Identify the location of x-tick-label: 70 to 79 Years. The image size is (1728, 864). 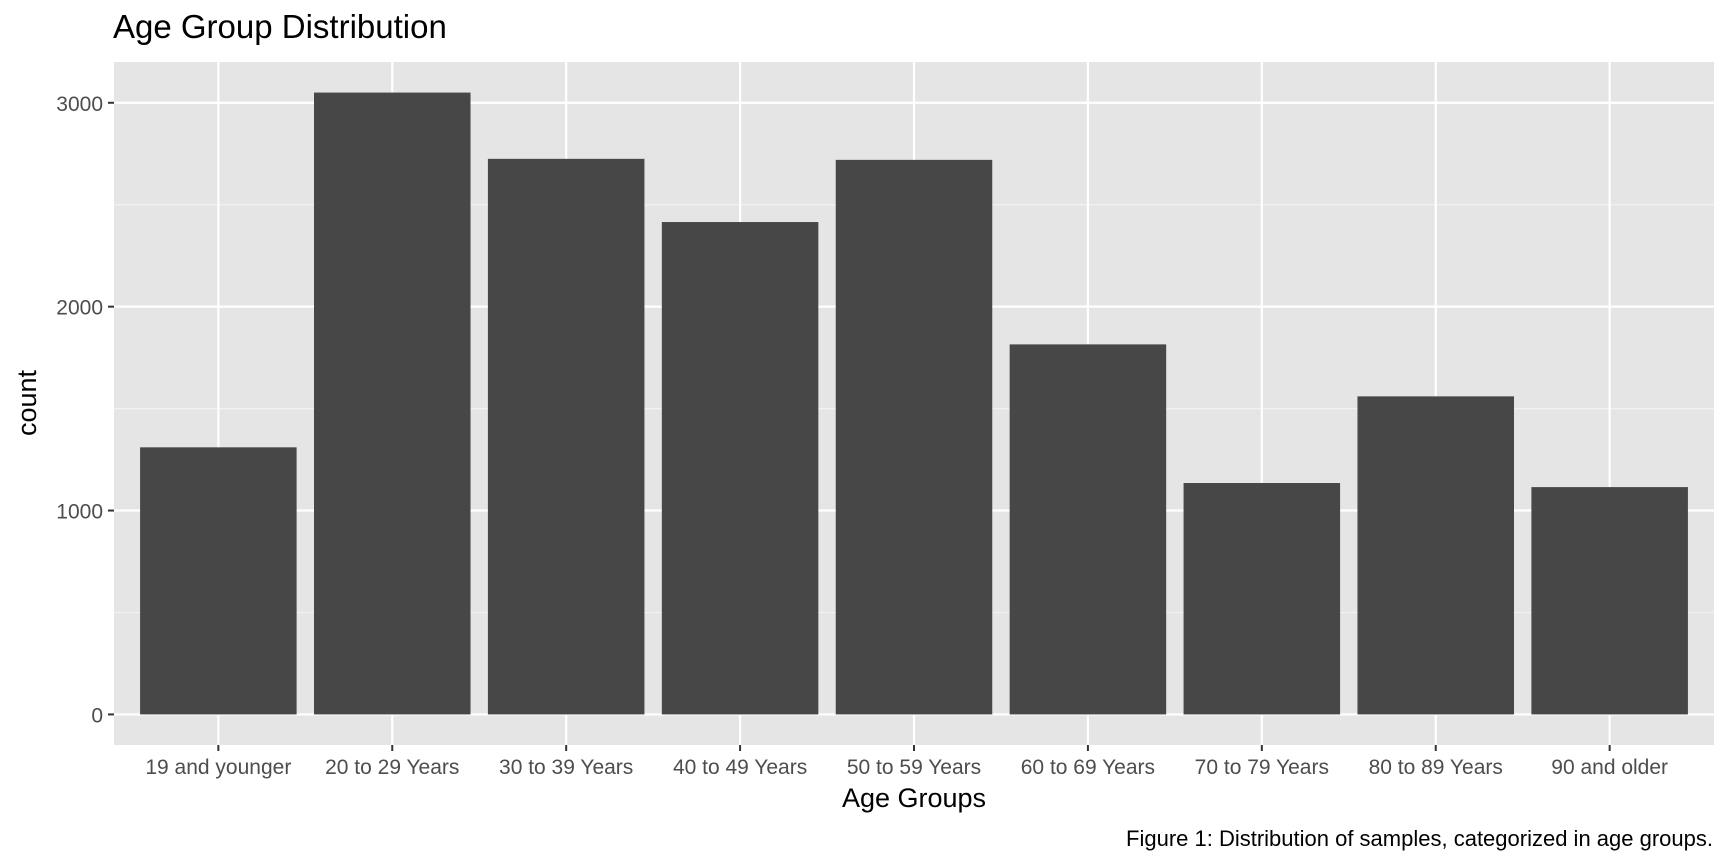
(1262, 767).